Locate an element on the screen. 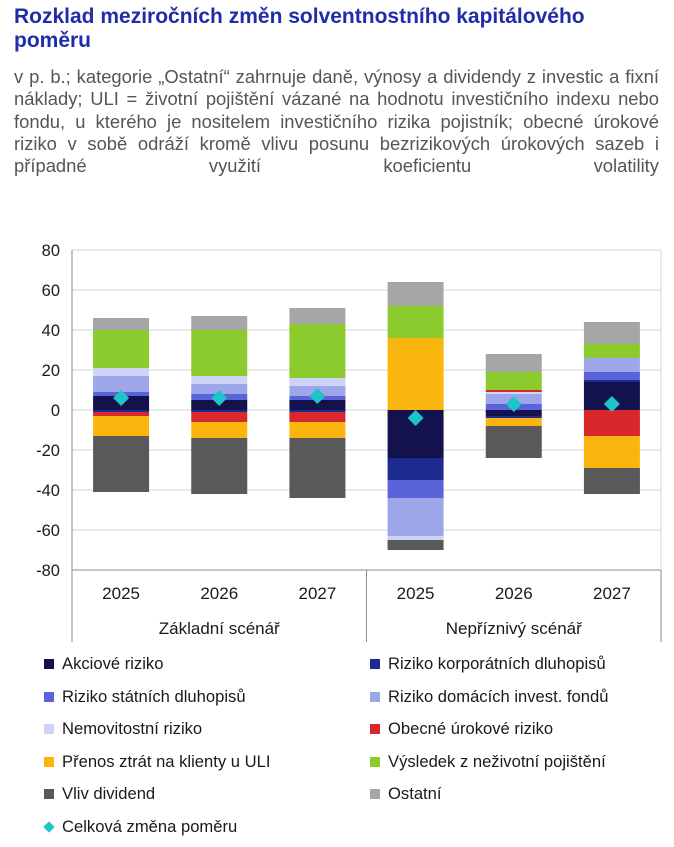 This screenshot has height=847, width=674. legend-item: Ostatní is located at coordinates (406, 794).